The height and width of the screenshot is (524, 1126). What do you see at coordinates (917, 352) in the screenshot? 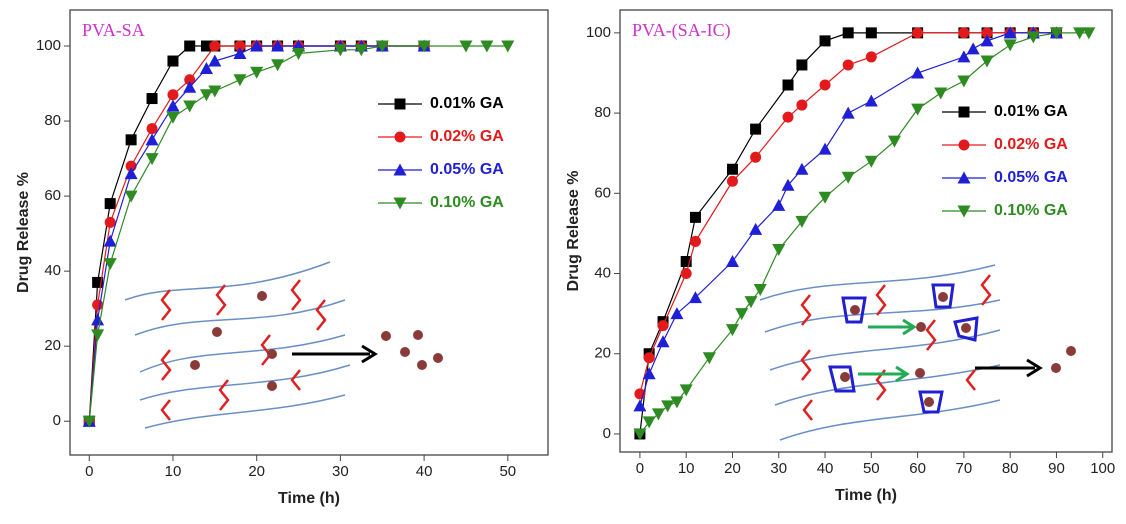
I see `illustration-right` at bounding box center [917, 352].